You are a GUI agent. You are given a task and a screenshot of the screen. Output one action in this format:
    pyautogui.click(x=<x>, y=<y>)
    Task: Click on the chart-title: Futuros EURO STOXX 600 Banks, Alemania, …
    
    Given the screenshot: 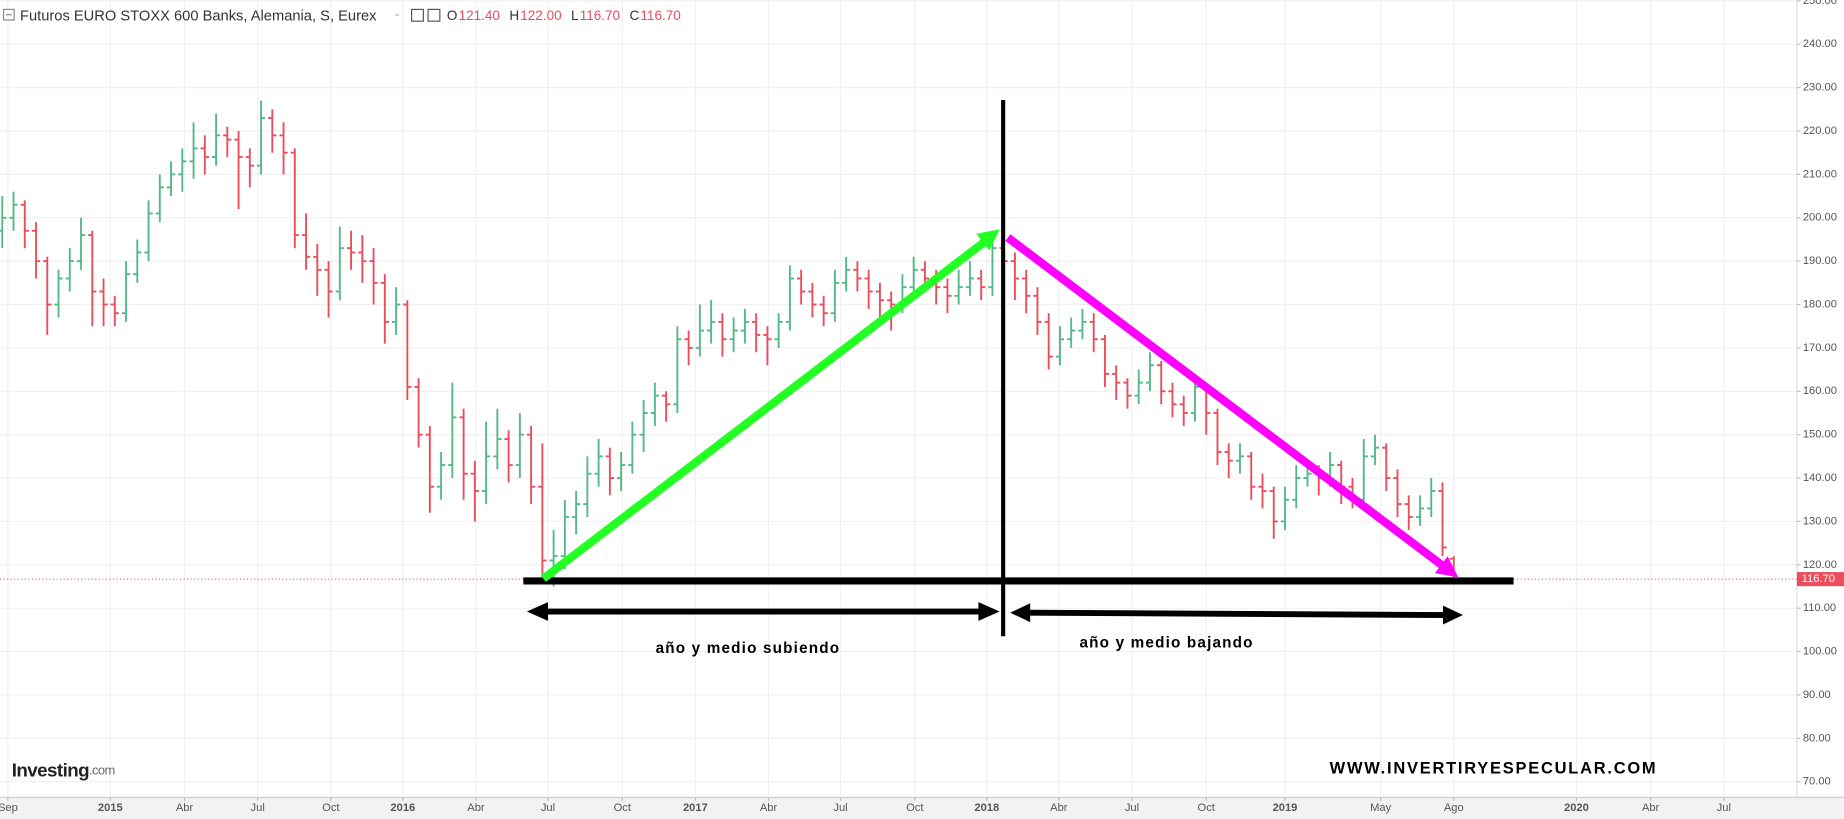 What is the action you would take?
    pyautogui.click(x=198, y=16)
    